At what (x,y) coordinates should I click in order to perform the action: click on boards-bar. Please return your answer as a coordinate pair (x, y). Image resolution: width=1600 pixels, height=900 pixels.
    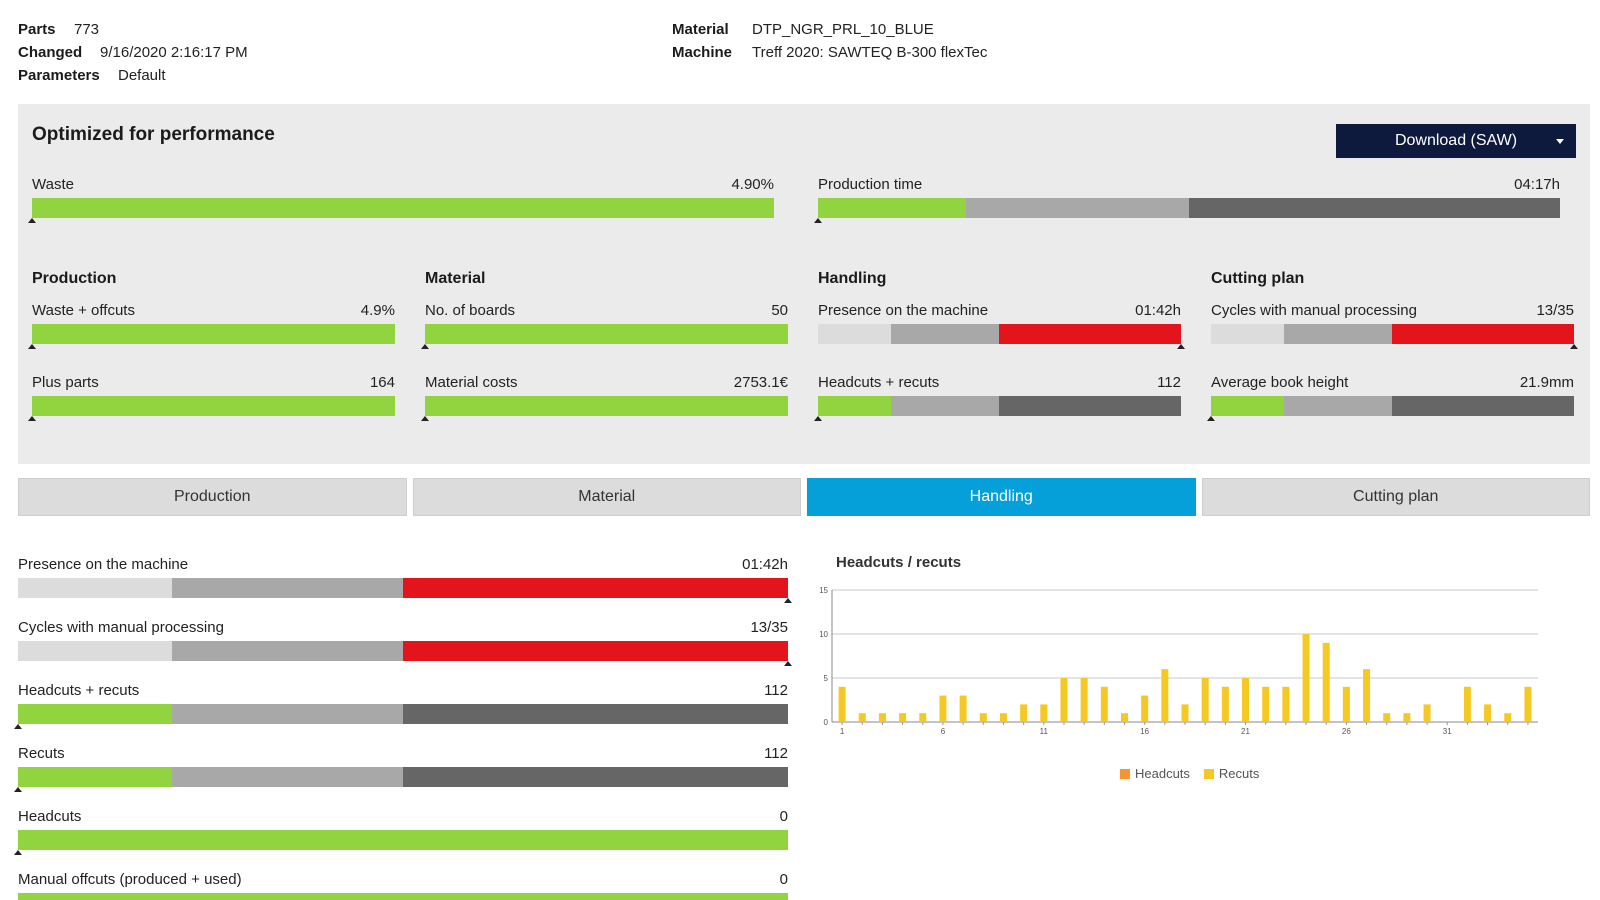
    Looking at the image, I should click on (606, 334).